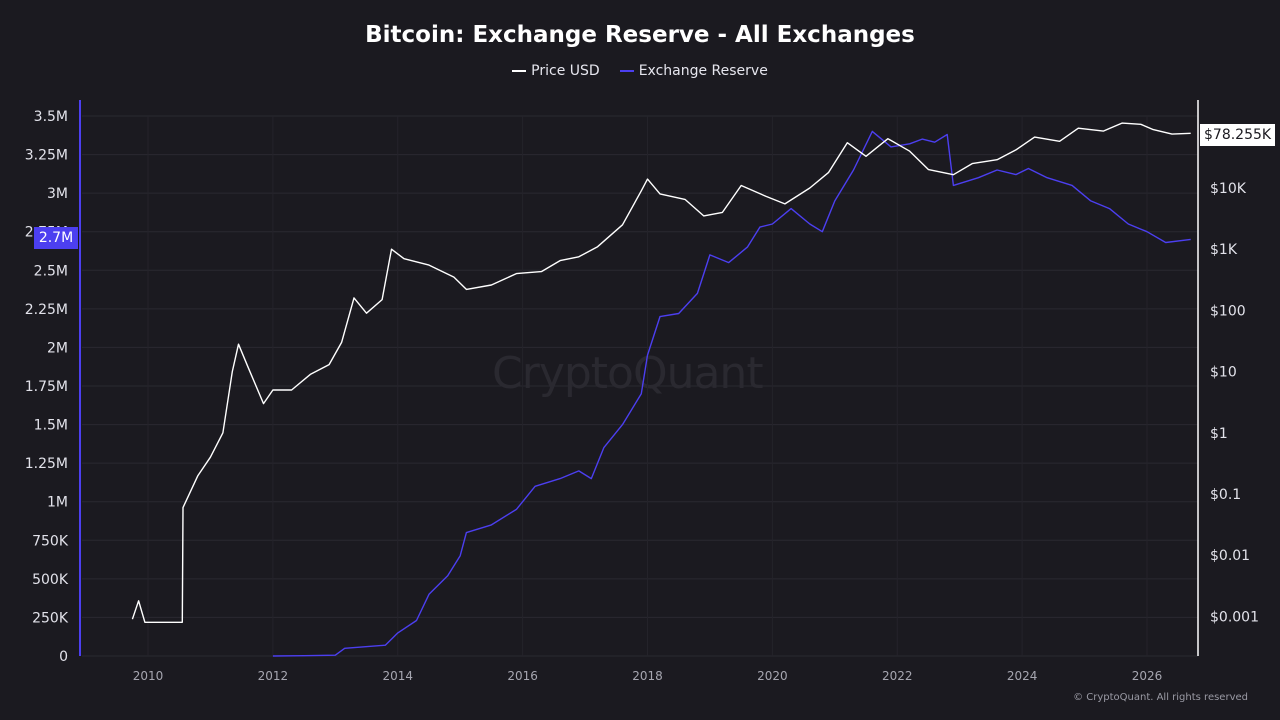  Describe the element at coordinates (51, 271) in the screenshot. I see `left-axis-tick-label: 2.5M` at that location.